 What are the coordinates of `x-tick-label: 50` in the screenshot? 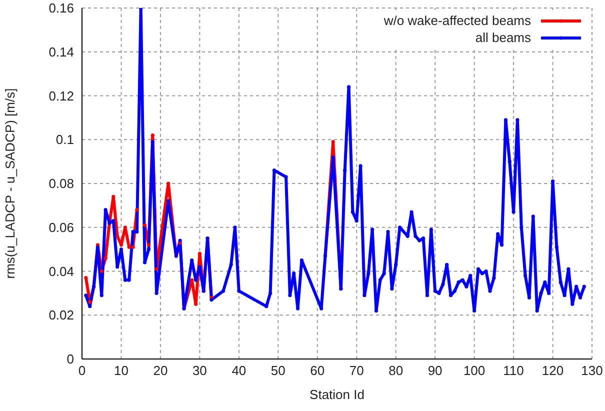 It's located at (278, 370).